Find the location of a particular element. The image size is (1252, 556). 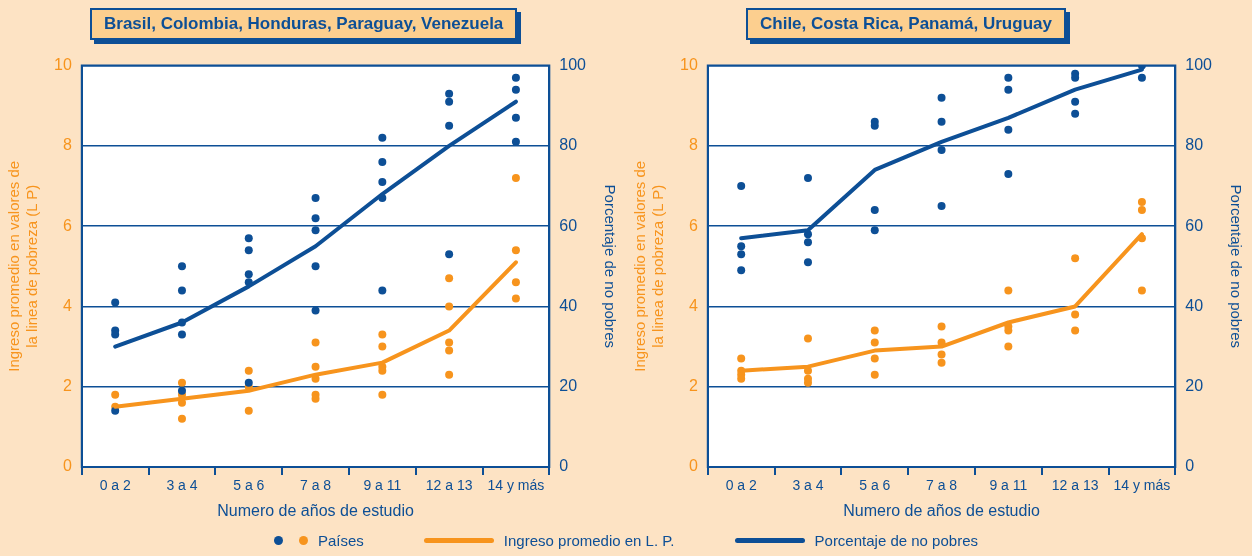

legend-label: Ingreso promedio en L. P. is located at coordinates (589, 540).